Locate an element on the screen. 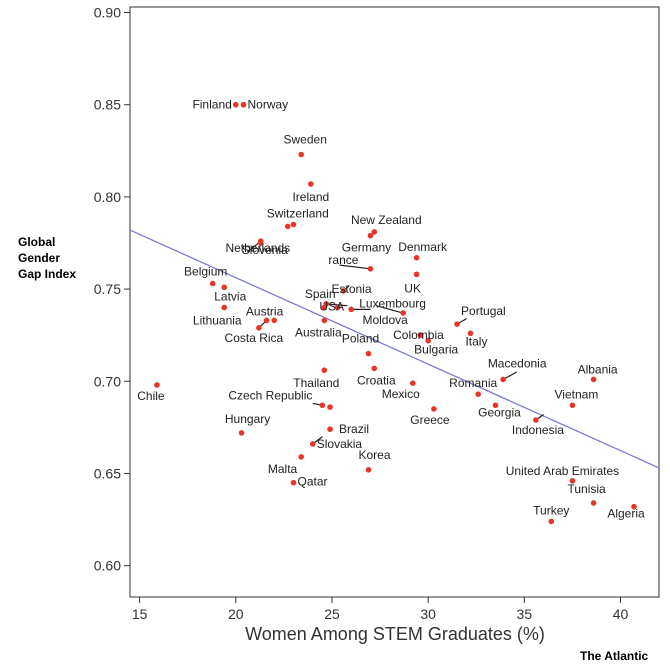 Image resolution: width=670 pixels, height=668 pixels. y-tick-label: 0.60 is located at coordinates (107, 566).